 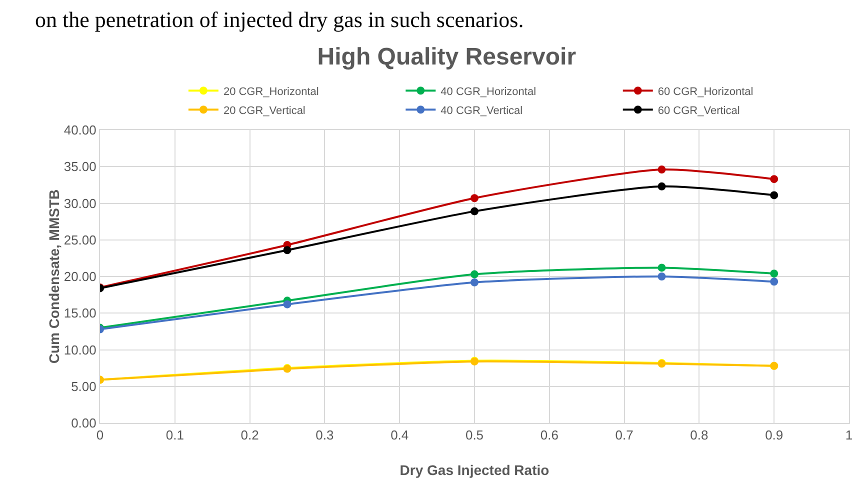 I want to click on y-tick-label: 10.00, so click(x=80, y=350).